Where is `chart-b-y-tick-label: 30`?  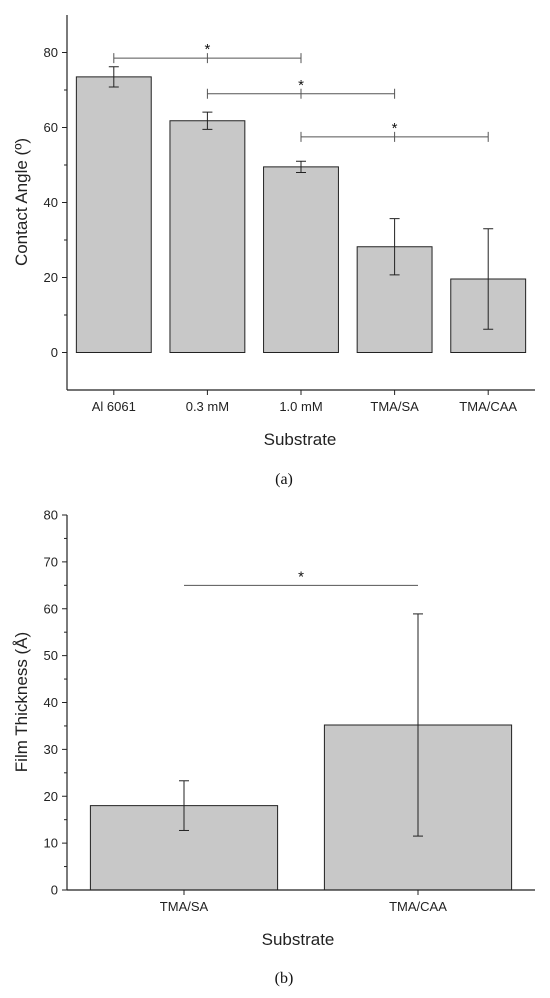 chart-b-y-tick-label: 30 is located at coordinates (51, 749).